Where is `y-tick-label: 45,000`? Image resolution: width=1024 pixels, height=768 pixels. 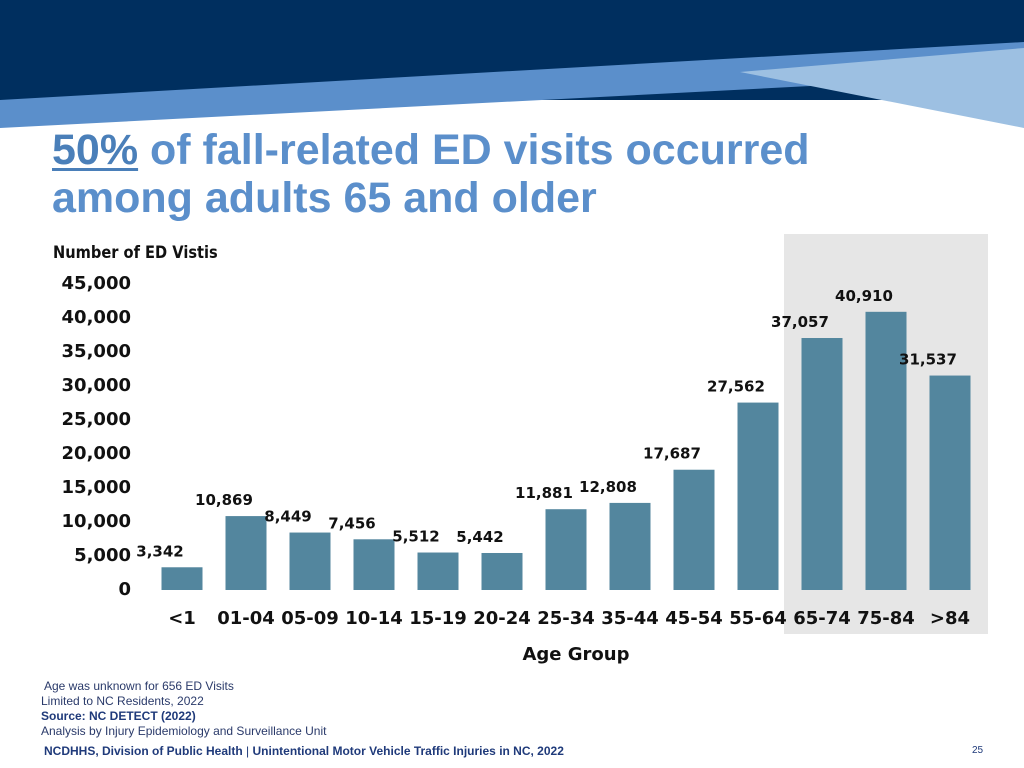
y-tick-label: 45,000 is located at coordinates (96, 283).